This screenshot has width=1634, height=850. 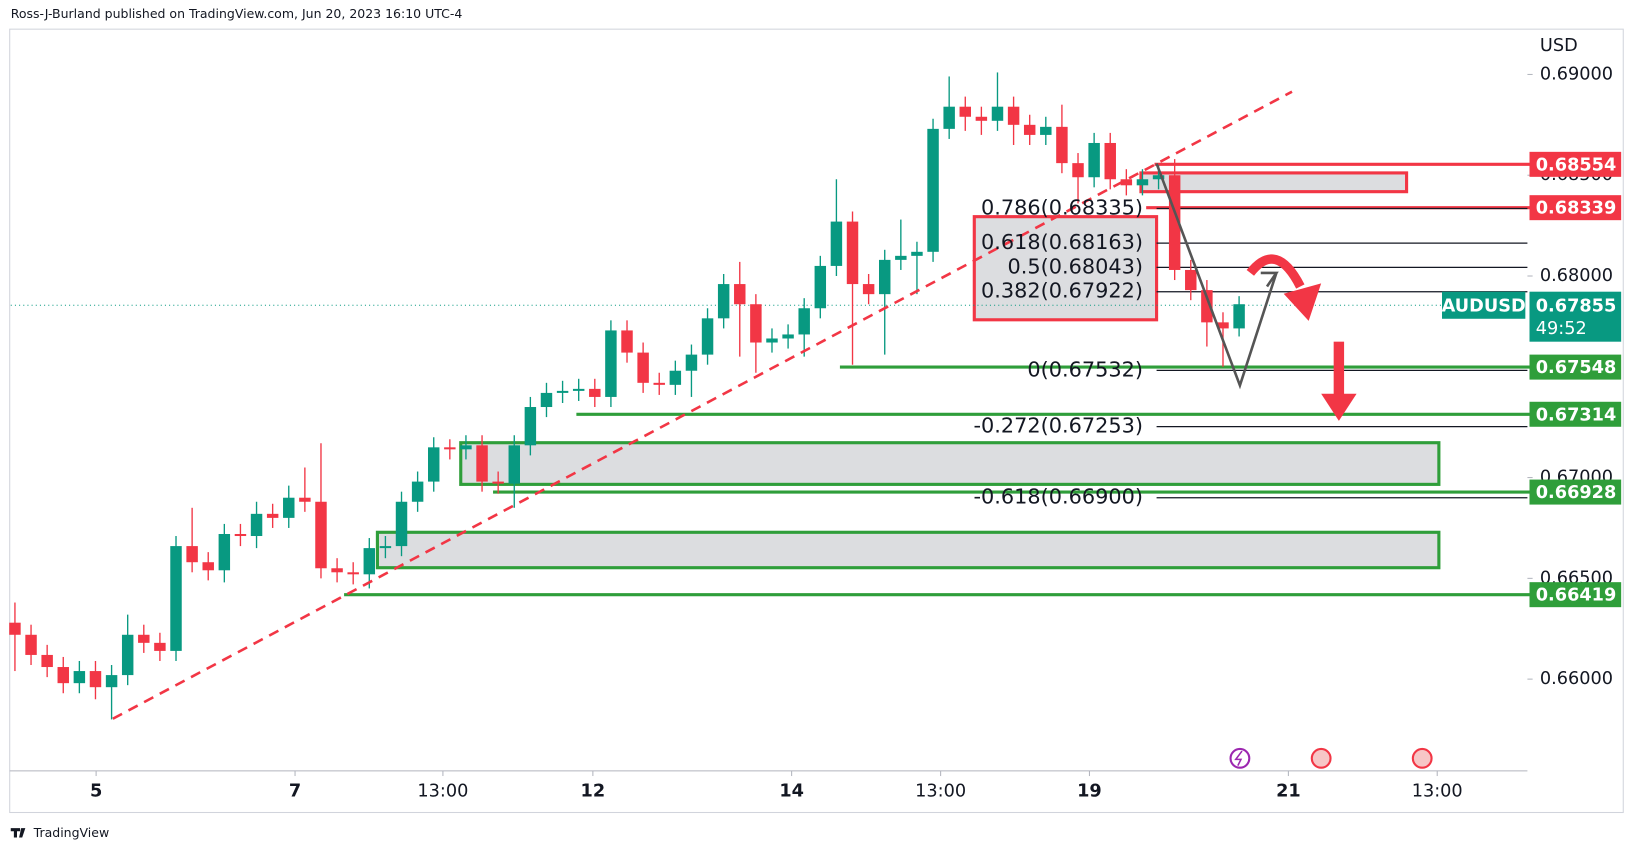 I want to click on x-tick-label: 7, so click(x=295, y=792).